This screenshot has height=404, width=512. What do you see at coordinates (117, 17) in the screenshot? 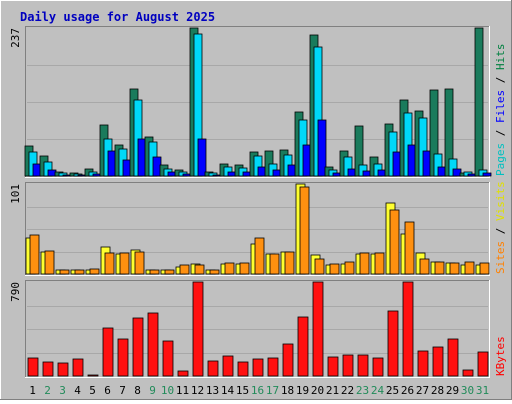
I see `chart-title: Daily usage for August 2025` at bounding box center [117, 17].